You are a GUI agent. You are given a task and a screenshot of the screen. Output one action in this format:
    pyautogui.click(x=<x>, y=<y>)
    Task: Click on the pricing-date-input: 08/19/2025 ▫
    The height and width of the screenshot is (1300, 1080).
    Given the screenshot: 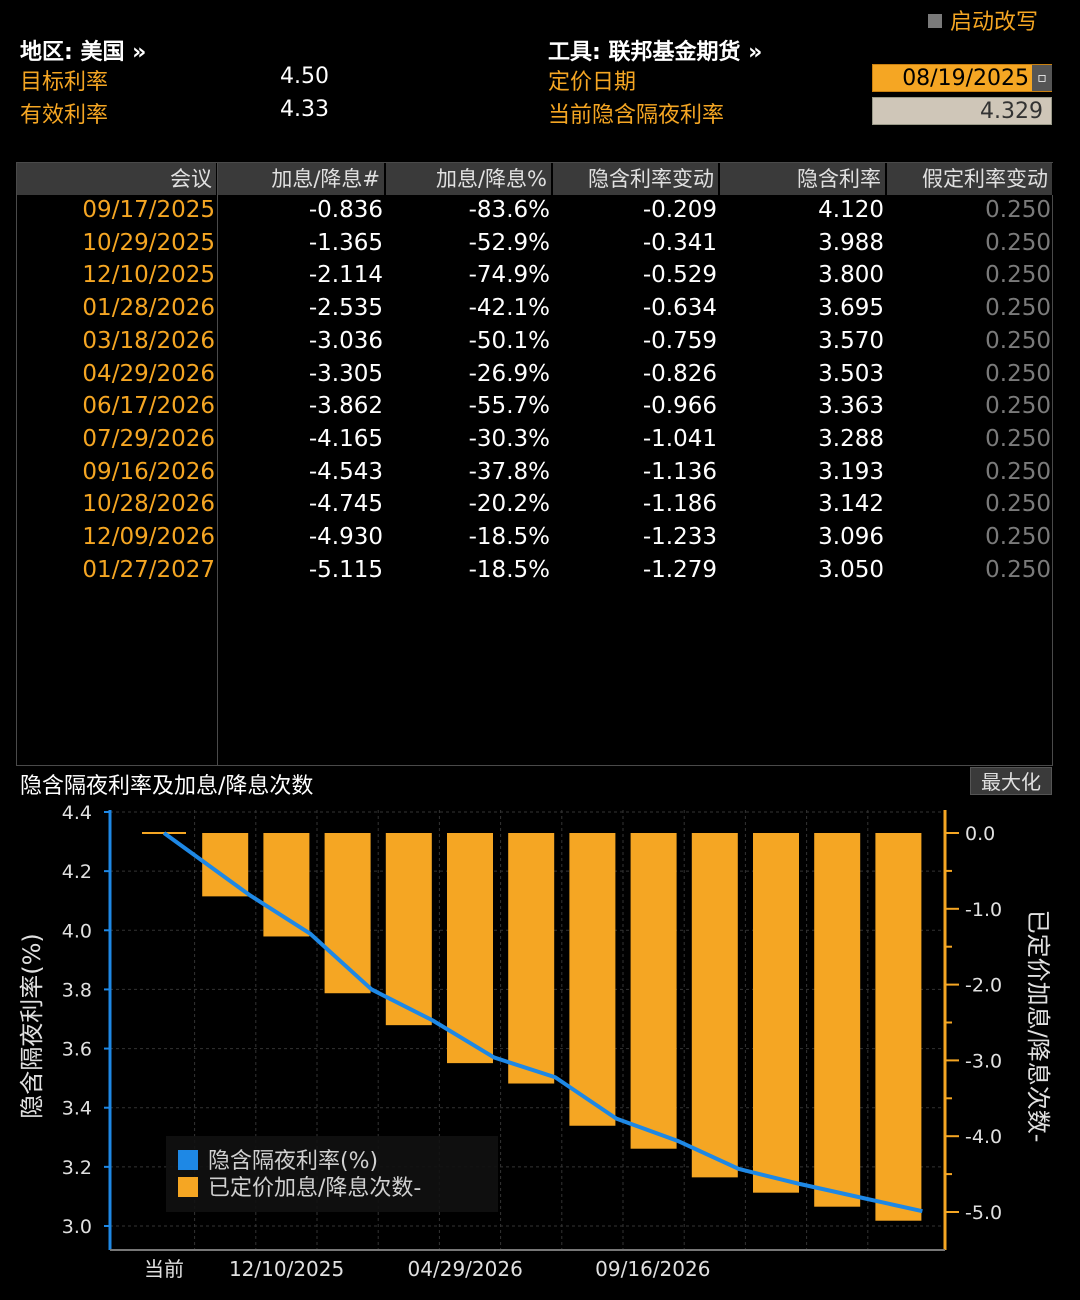 What is the action you would take?
    pyautogui.click(x=962, y=78)
    